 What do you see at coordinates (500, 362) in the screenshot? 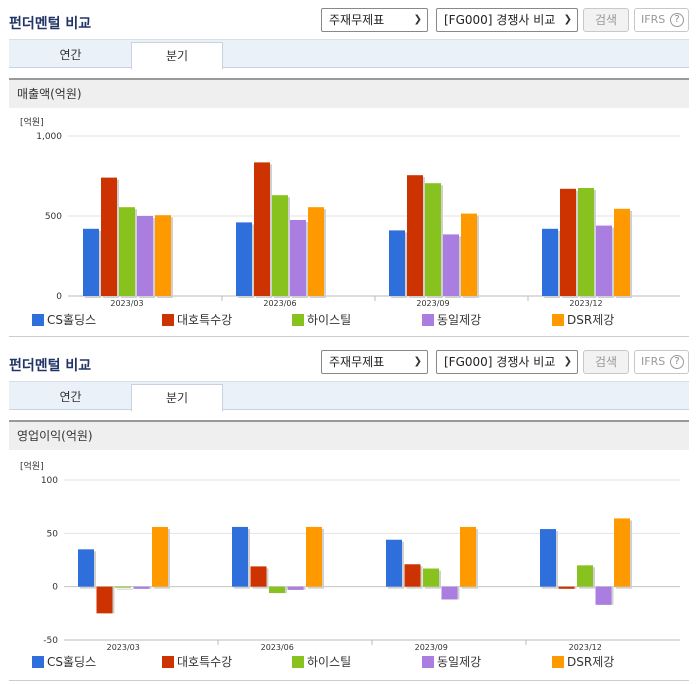
I see `compare-select-value: [FG000] 경쟁사 비교` at bounding box center [500, 362].